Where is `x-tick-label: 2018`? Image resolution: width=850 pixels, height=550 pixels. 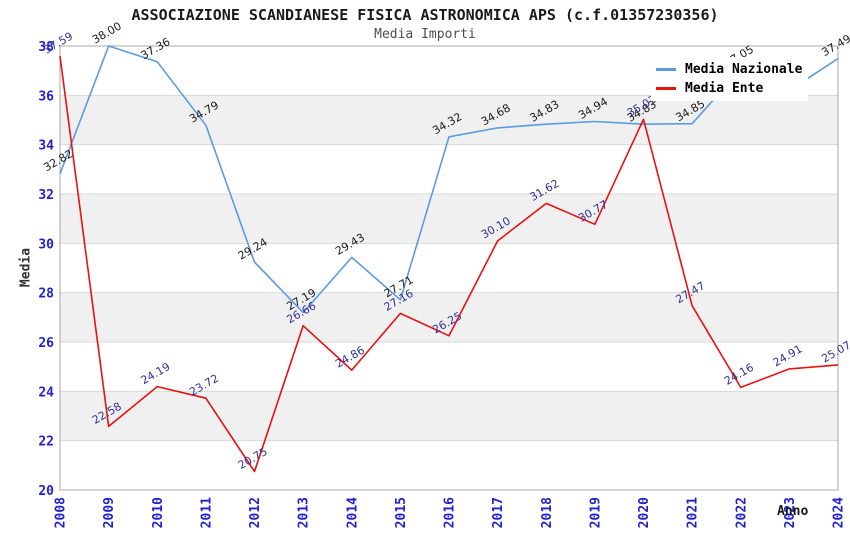 x-tick-label: 2018 is located at coordinates (547, 512).